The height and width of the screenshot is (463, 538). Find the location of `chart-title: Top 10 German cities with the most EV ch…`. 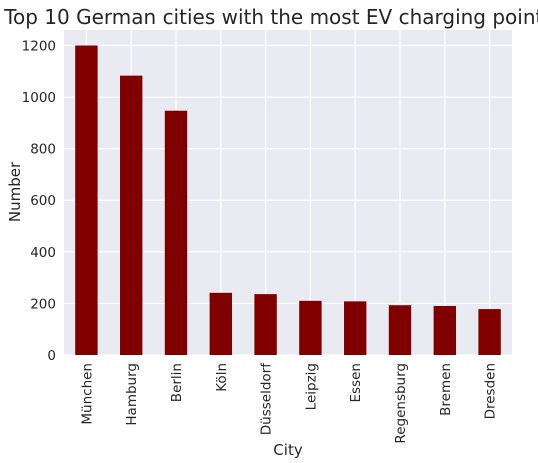

chart-title: Top 10 German cities with the most EV ch… is located at coordinates (270, 17).